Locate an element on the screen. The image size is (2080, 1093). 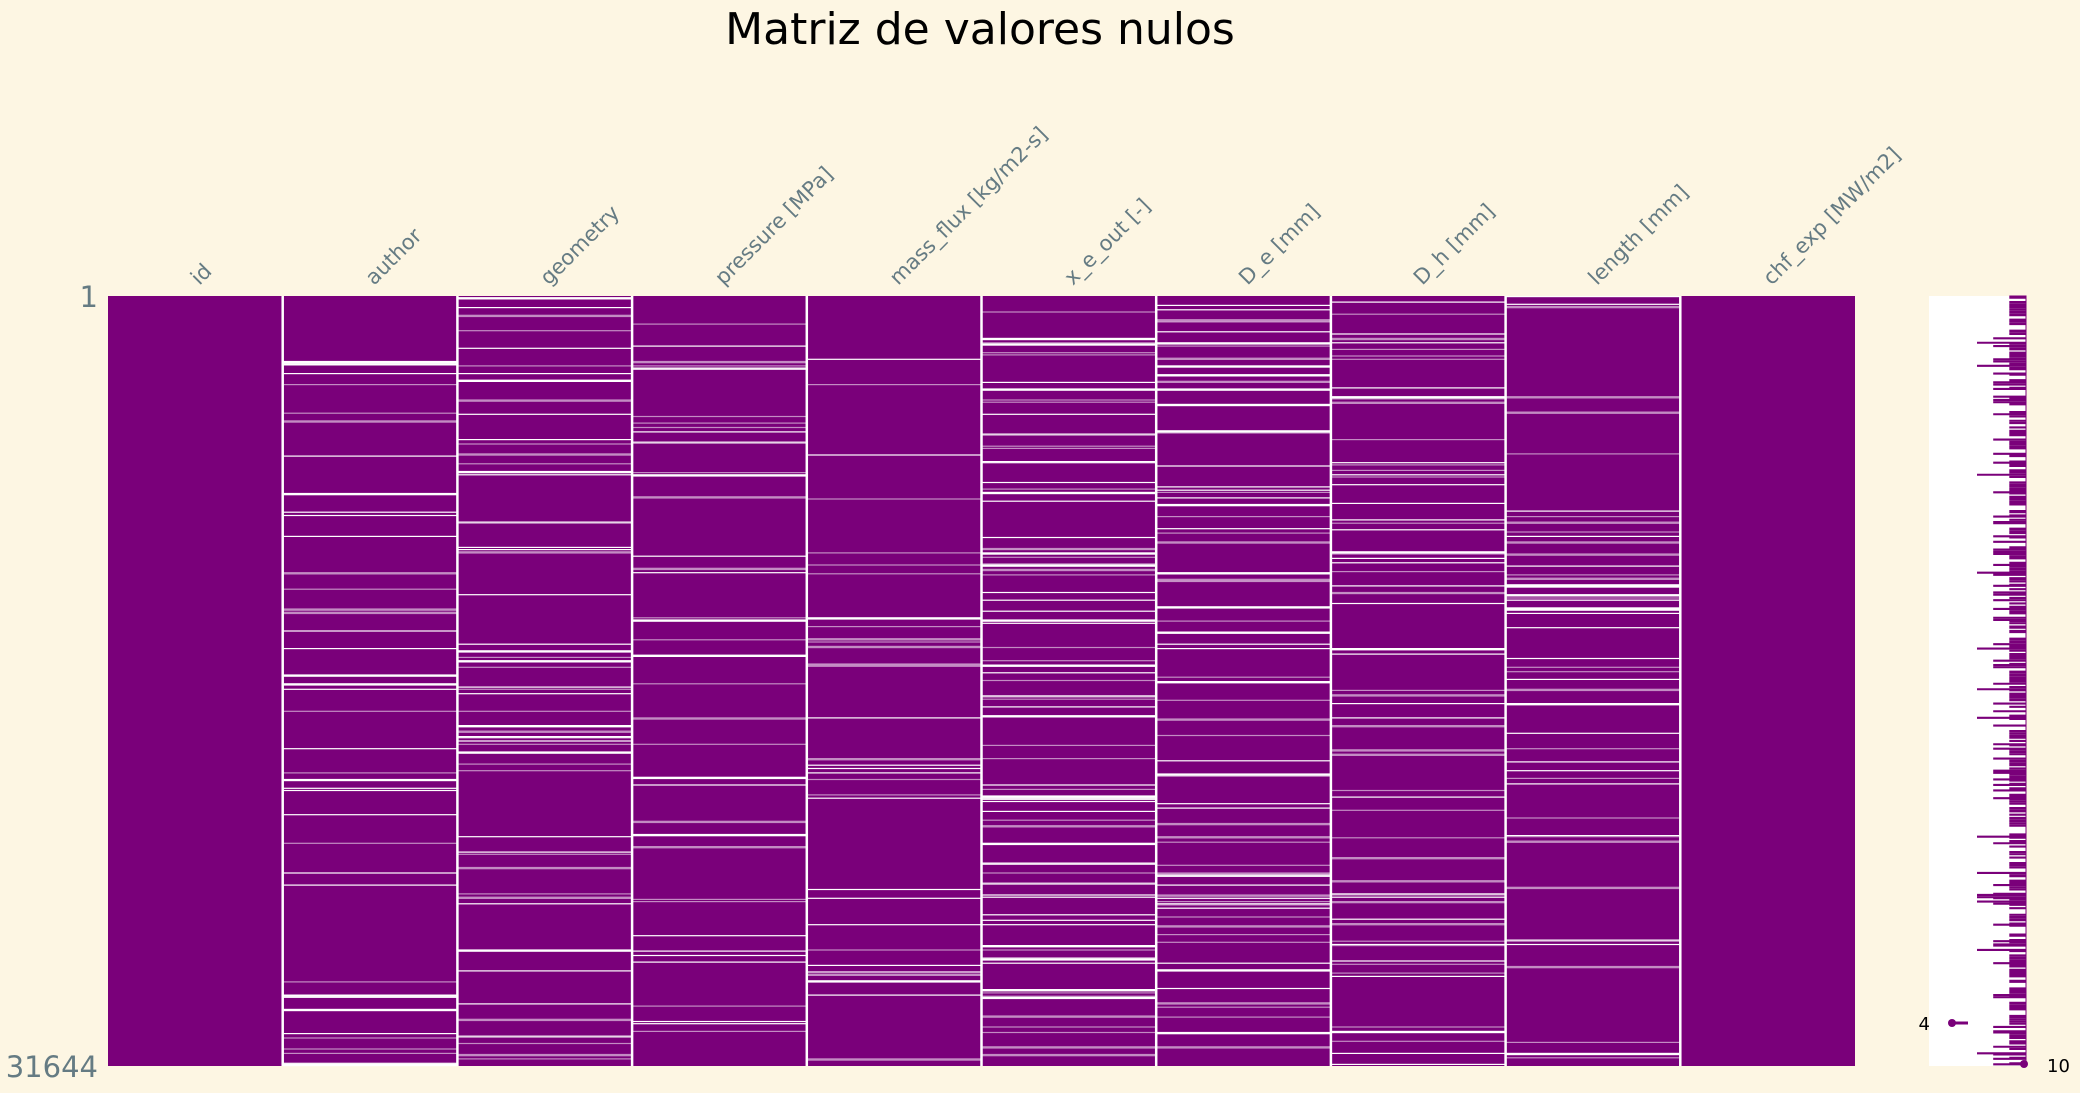
column-label-id: id is located at coordinates (201, 274).